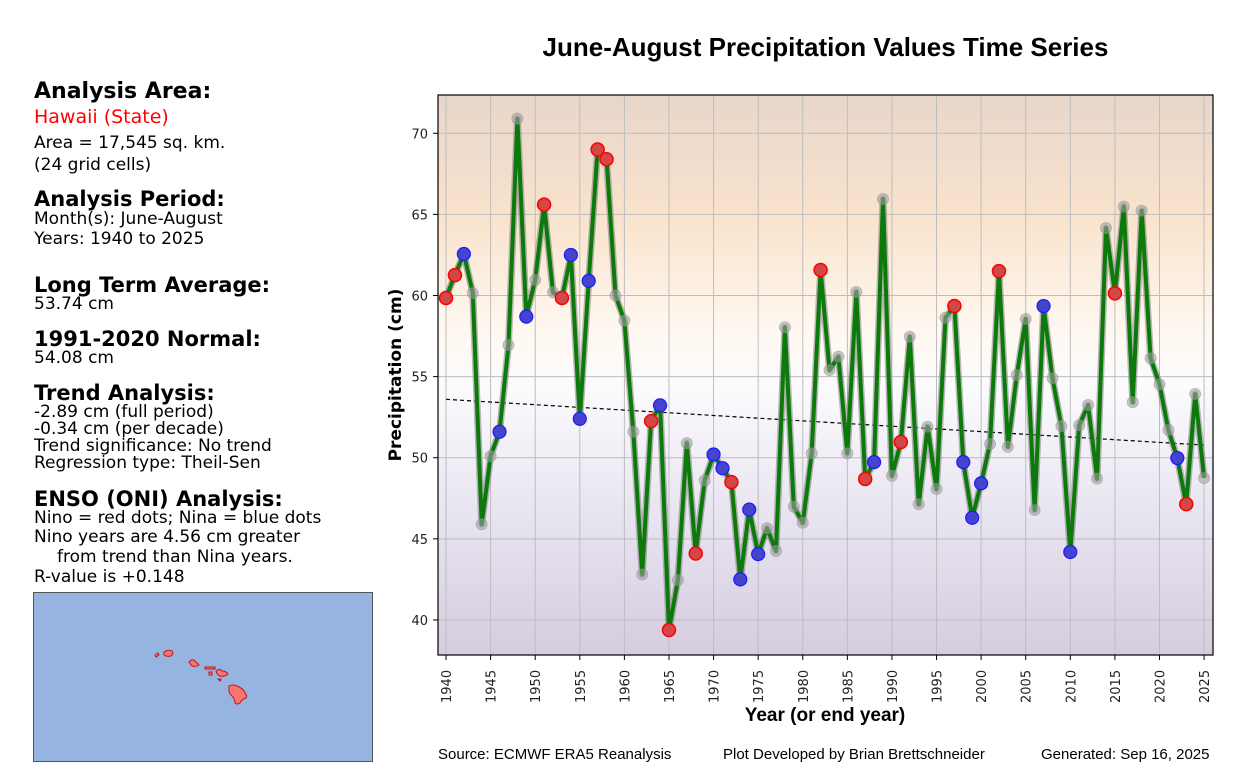  I want to click on x-tick-label: 1975, so click(759, 686).